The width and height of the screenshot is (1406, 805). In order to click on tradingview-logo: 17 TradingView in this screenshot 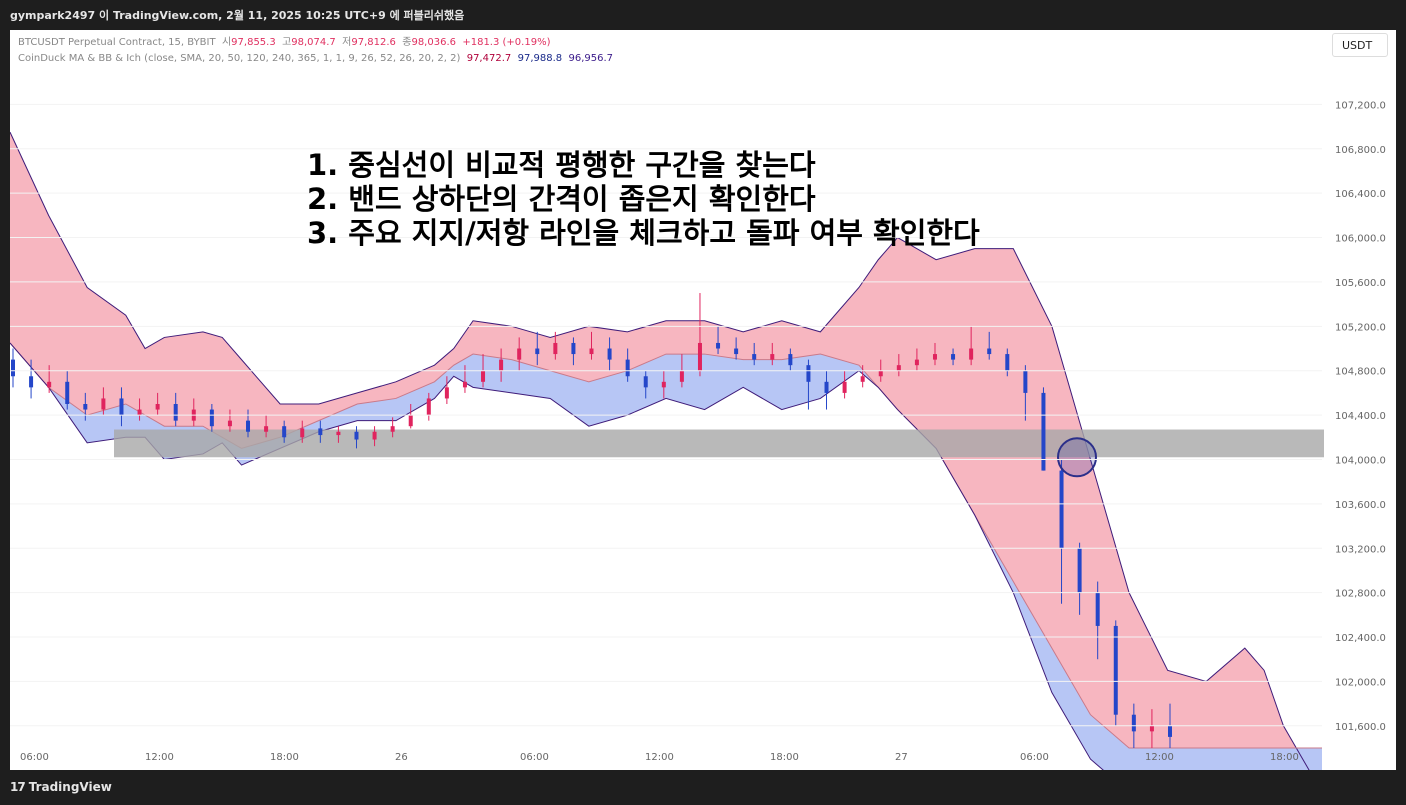, I will do `click(61, 787)`.